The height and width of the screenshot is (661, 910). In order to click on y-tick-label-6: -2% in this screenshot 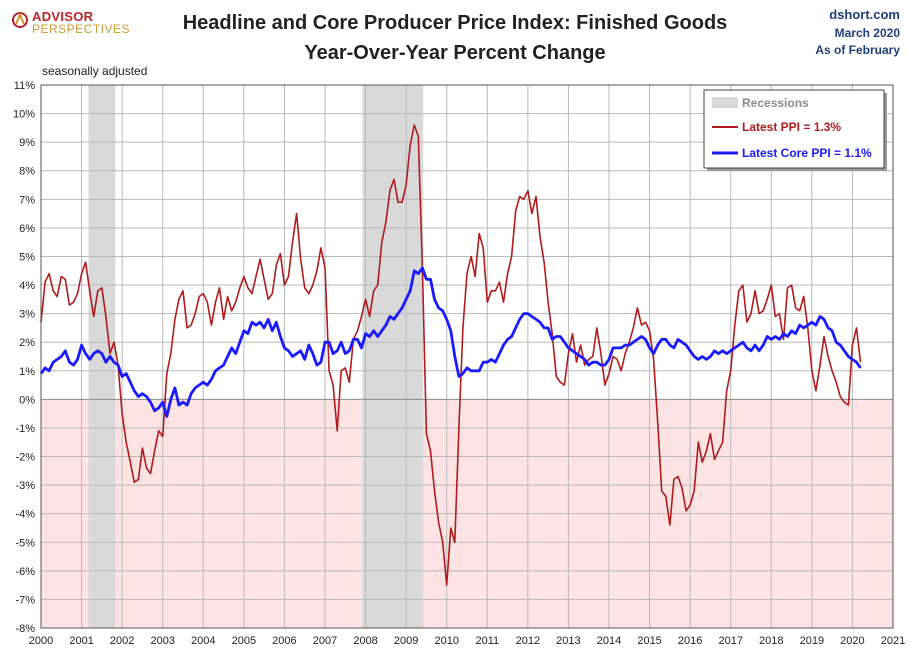, I will do `click(25, 458)`.